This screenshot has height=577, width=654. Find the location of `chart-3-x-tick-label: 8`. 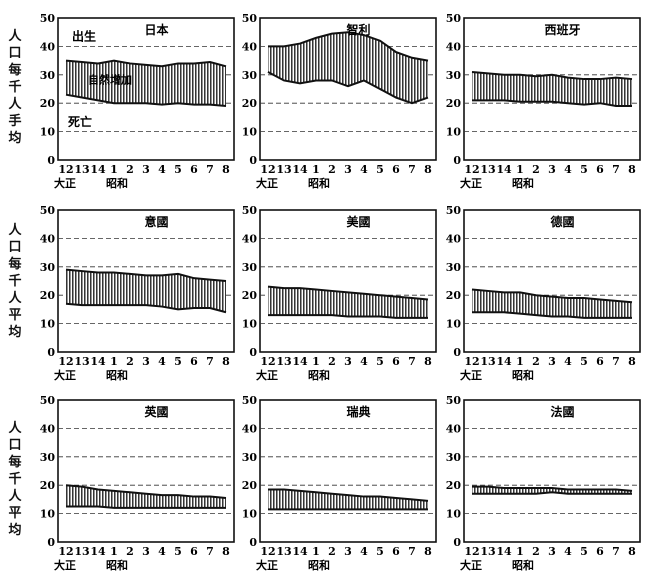

chart-3-x-tick-label: 8 is located at coordinates (632, 169).